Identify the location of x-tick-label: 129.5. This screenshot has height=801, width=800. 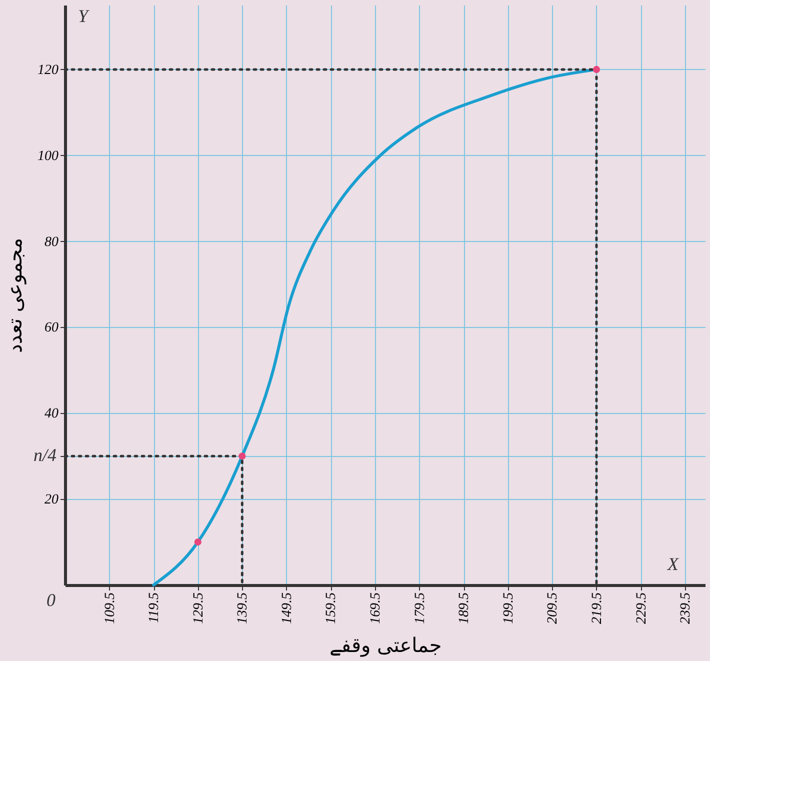
(198, 608).